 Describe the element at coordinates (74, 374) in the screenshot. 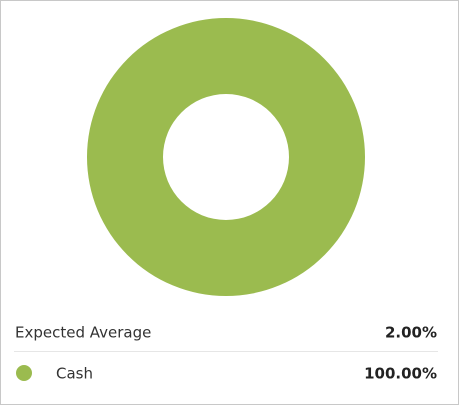

I see `legend-label: Cash` at that location.